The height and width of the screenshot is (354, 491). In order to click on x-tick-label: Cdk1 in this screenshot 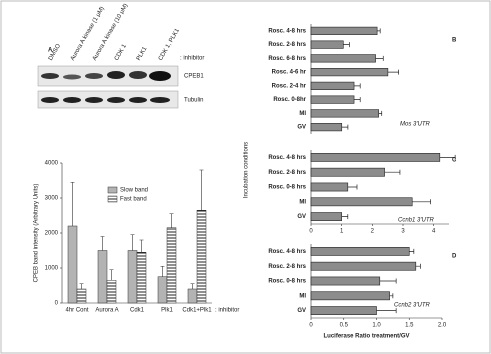, I will do `click(137, 311)`.